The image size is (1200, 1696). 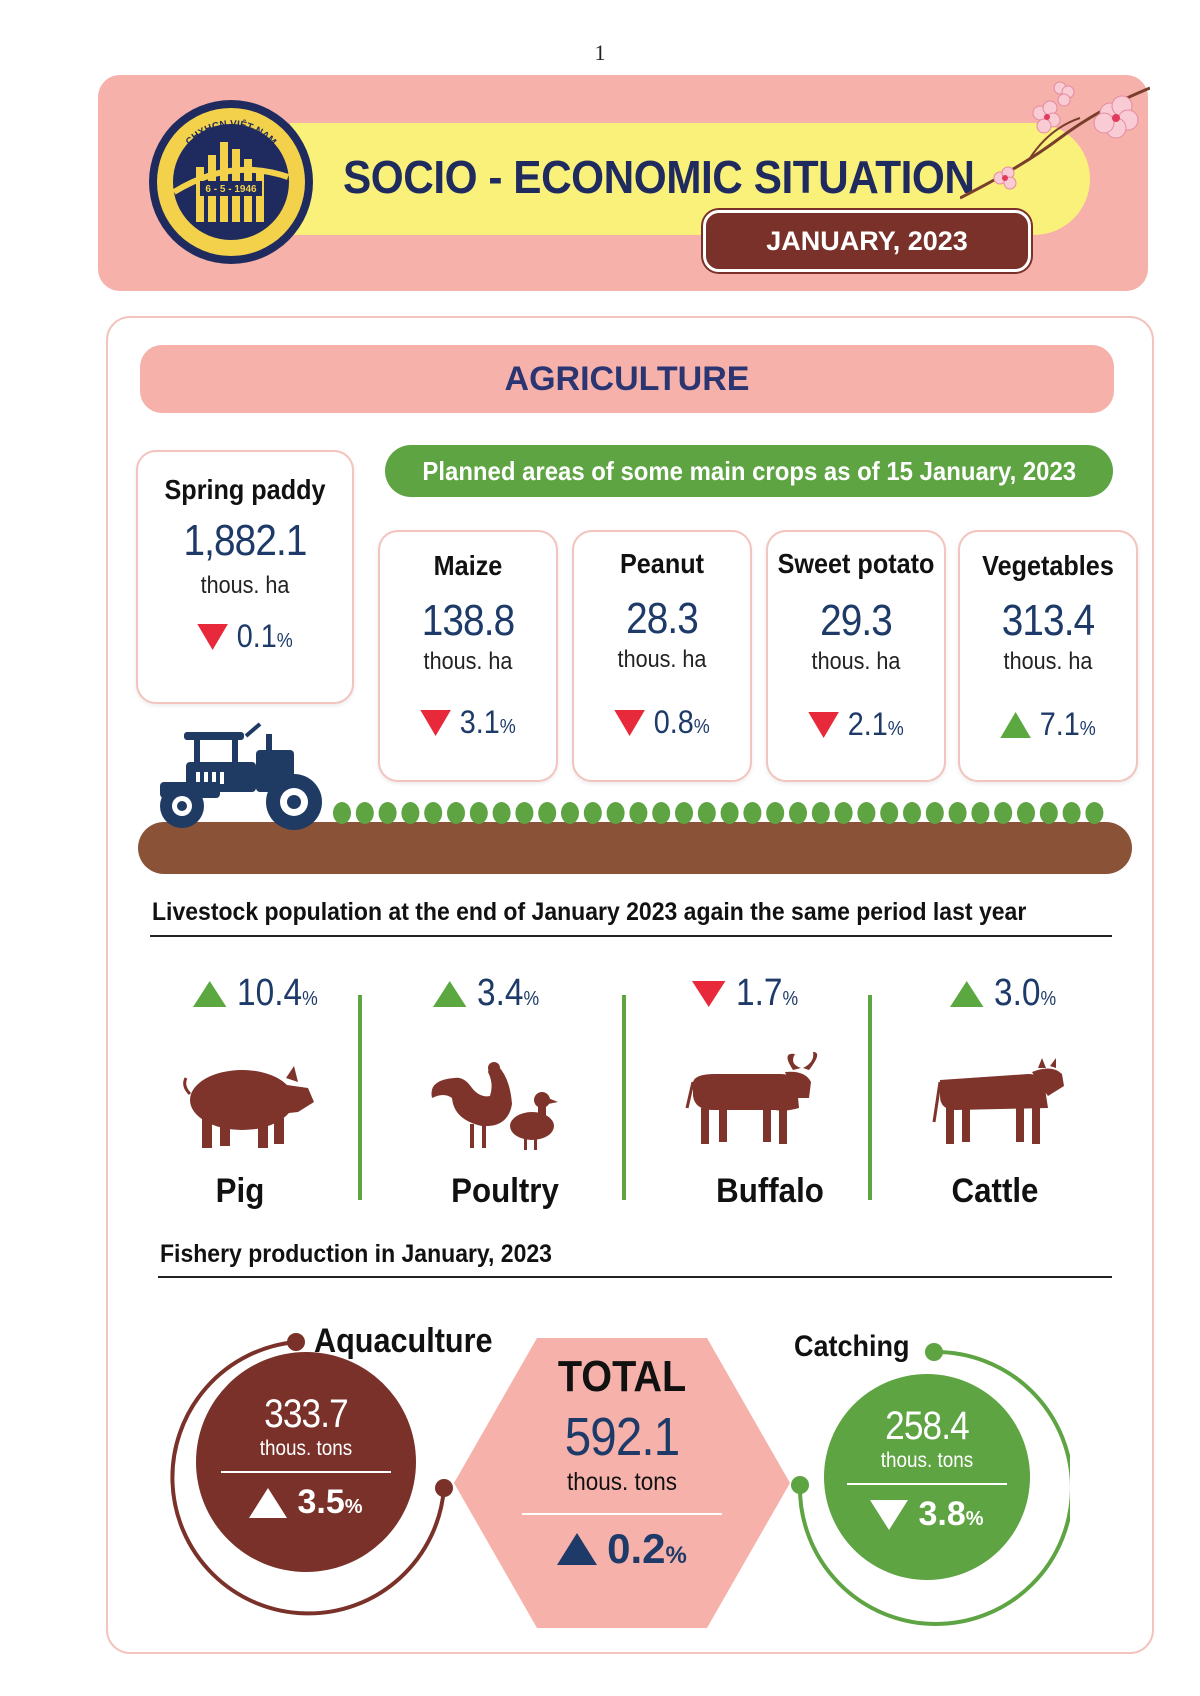 I want to click on fishery-connector-arcs, so click(x=620, y=1479).